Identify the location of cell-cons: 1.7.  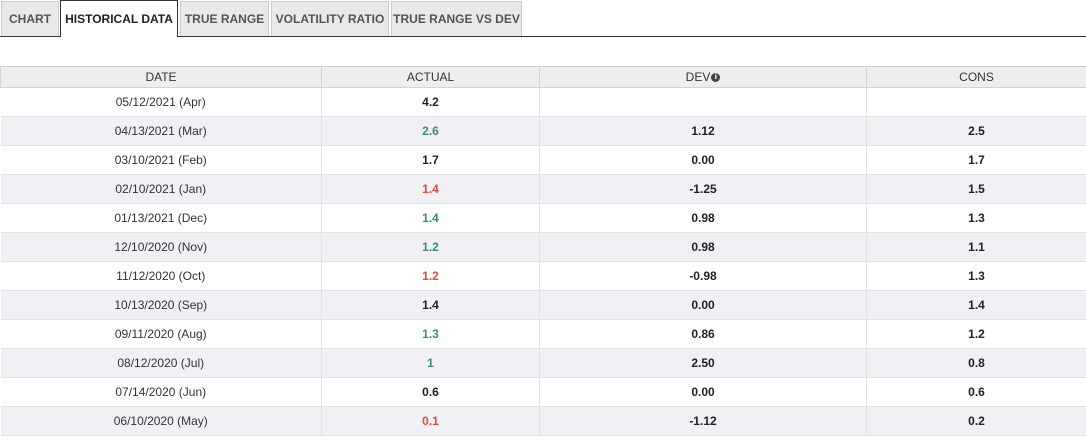
(976, 160).